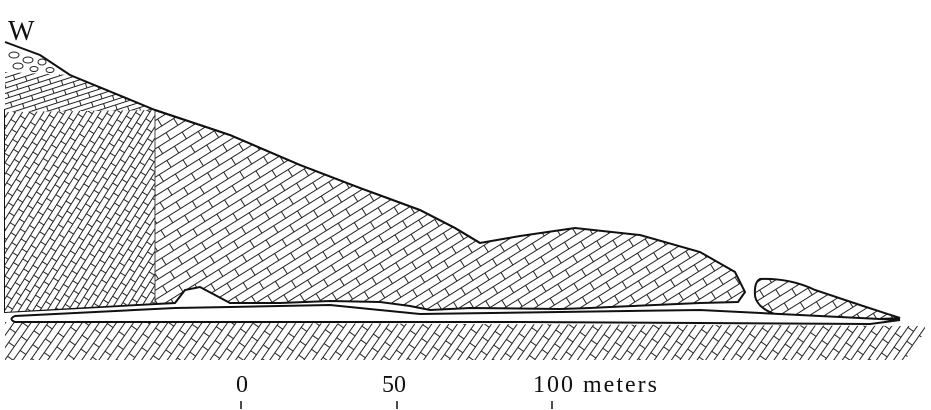 Image resolution: width=931 pixels, height=410 pixels. I want to click on direction-label: W, so click(21, 31).